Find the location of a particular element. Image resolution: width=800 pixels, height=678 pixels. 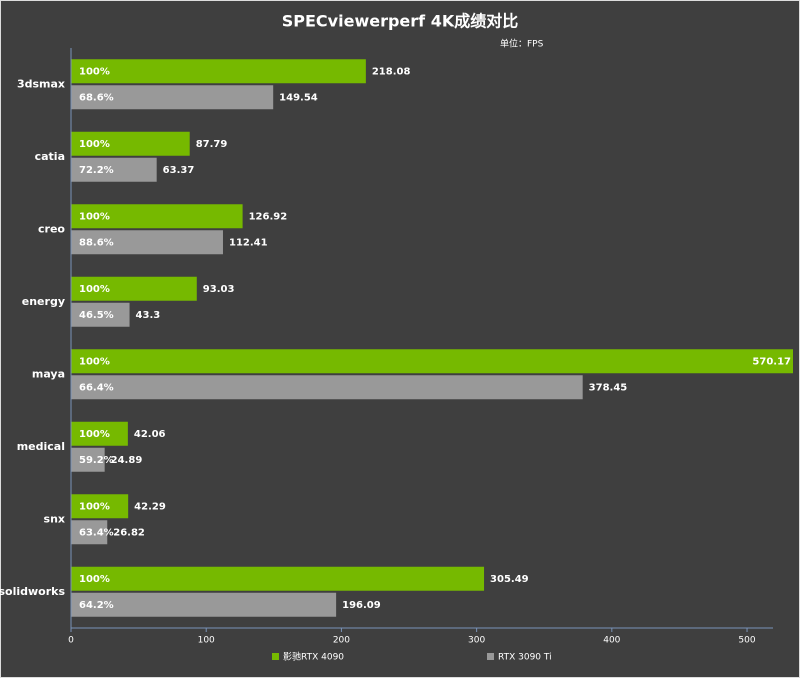

value-label: 43.3 is located at coordinates (148, 315).